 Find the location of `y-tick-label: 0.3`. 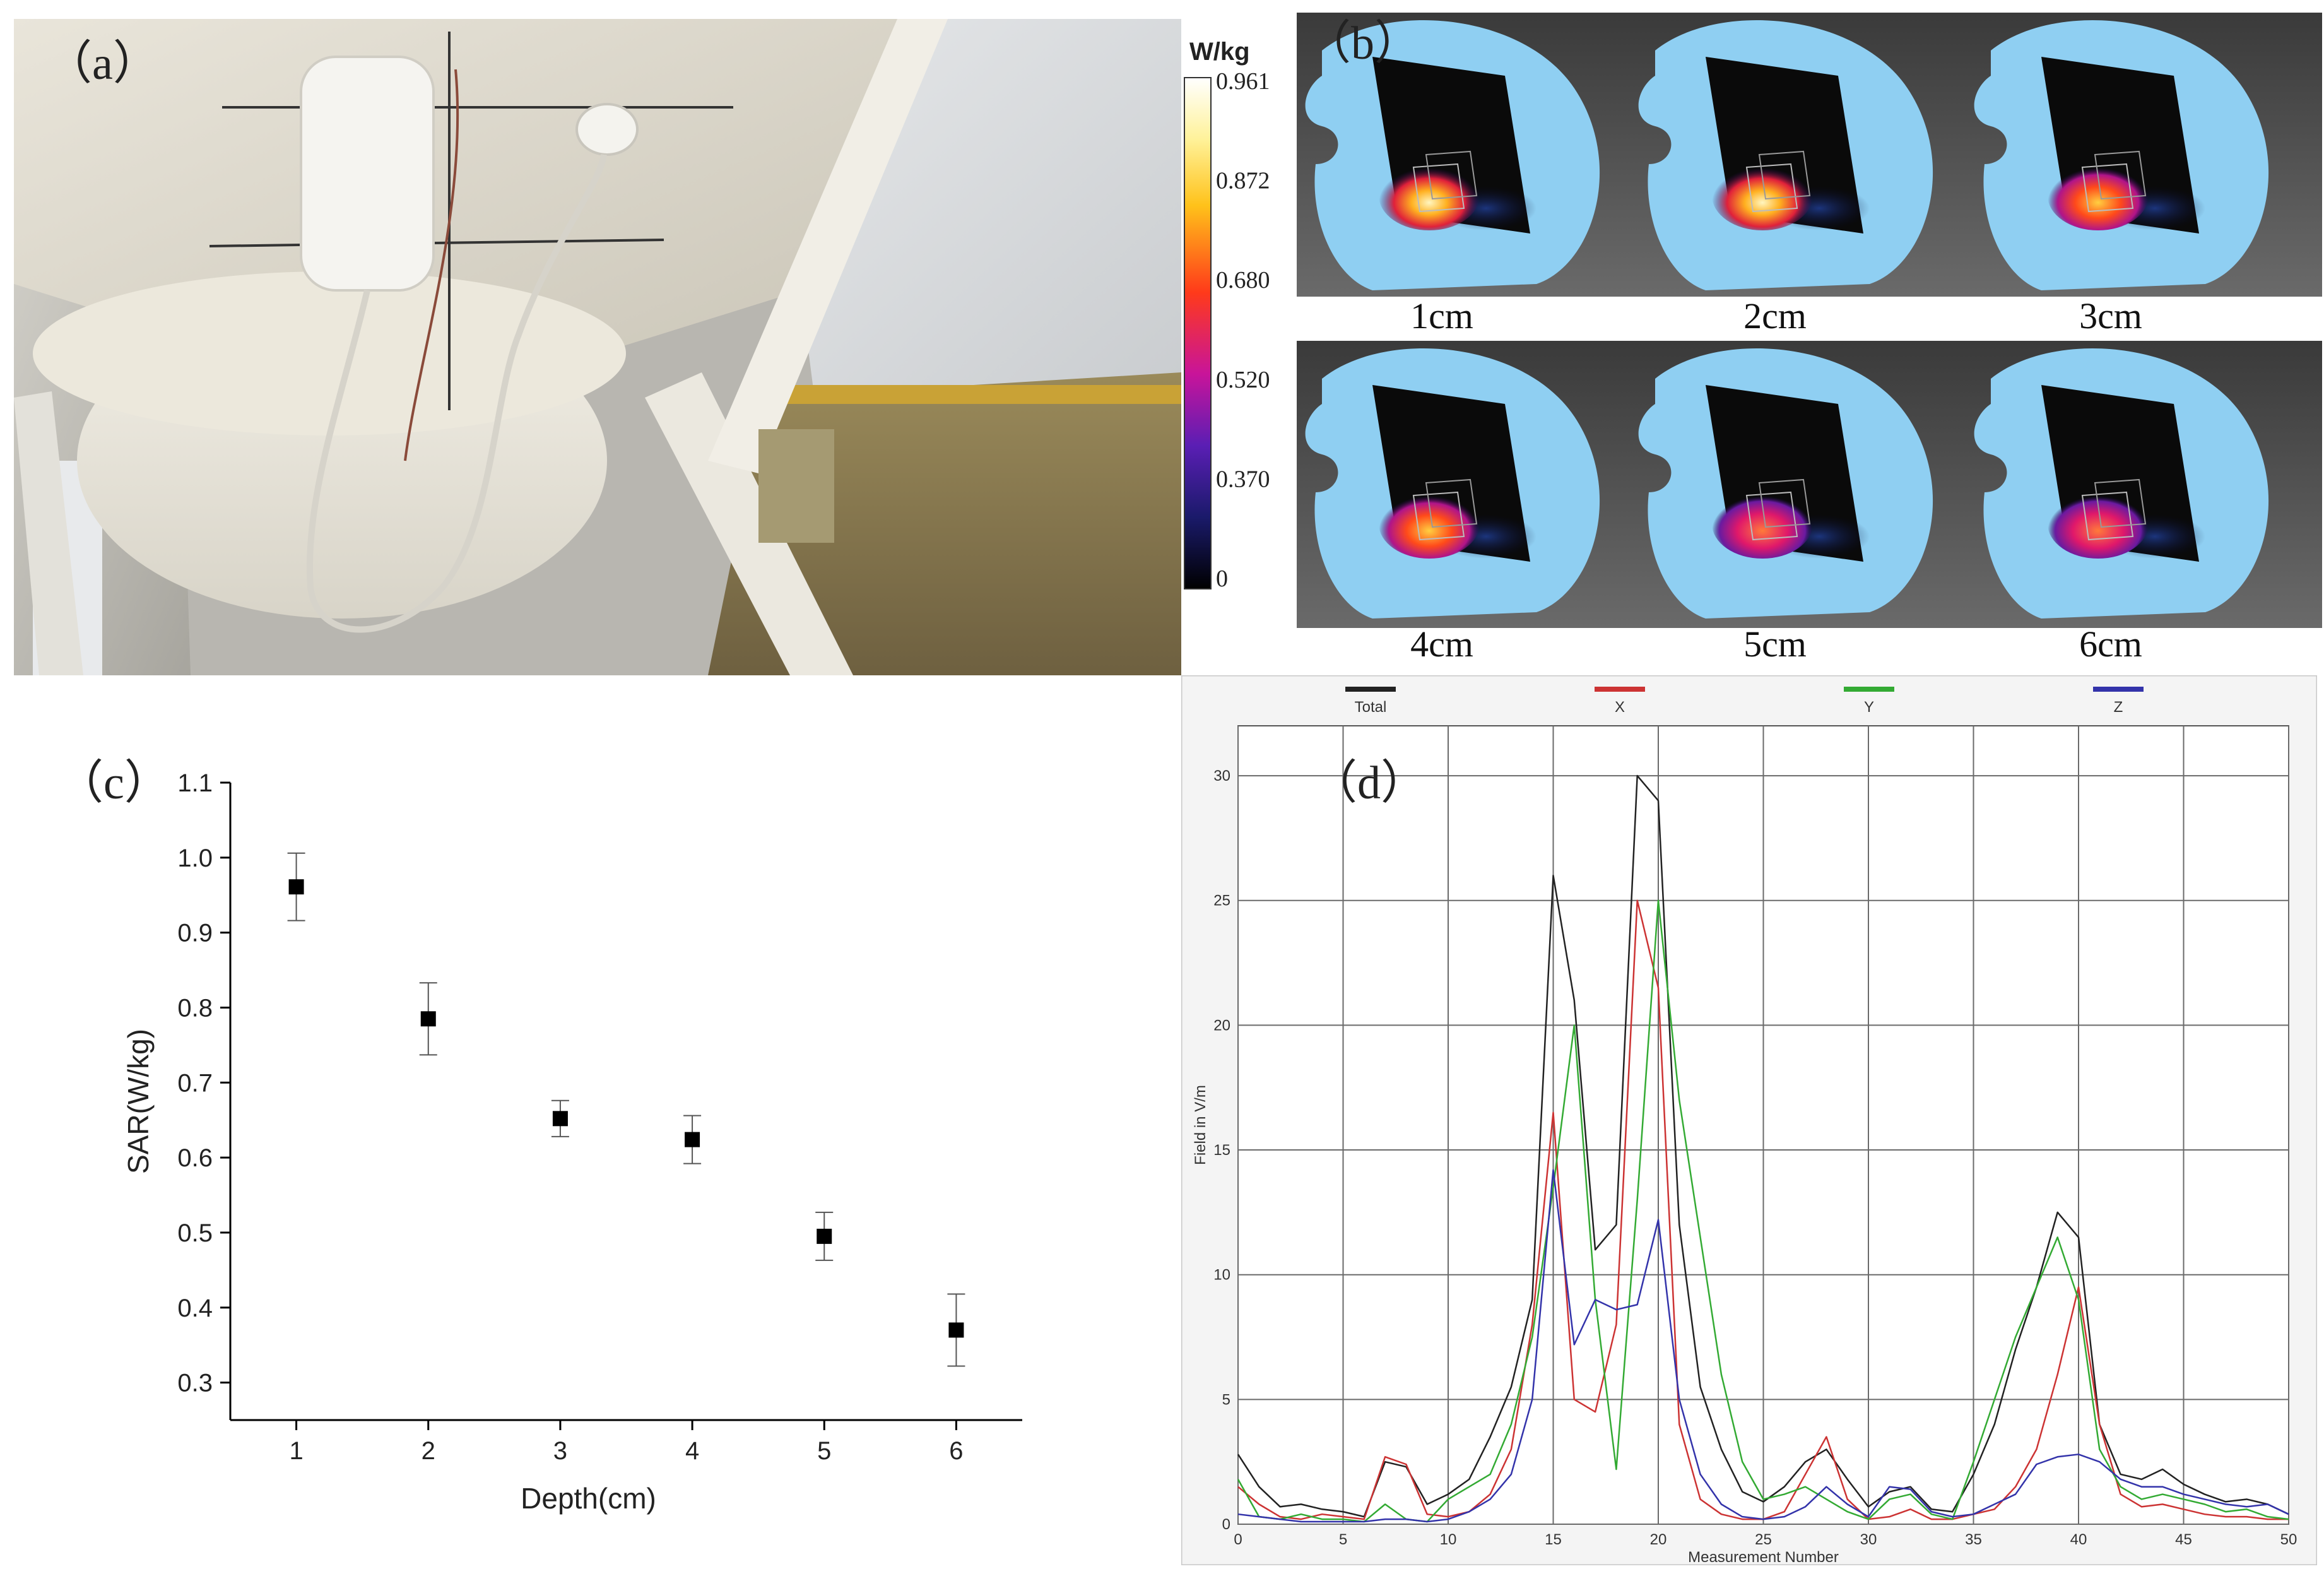

y-tick-label: 0.3 is located at coordinates (195, 1383).